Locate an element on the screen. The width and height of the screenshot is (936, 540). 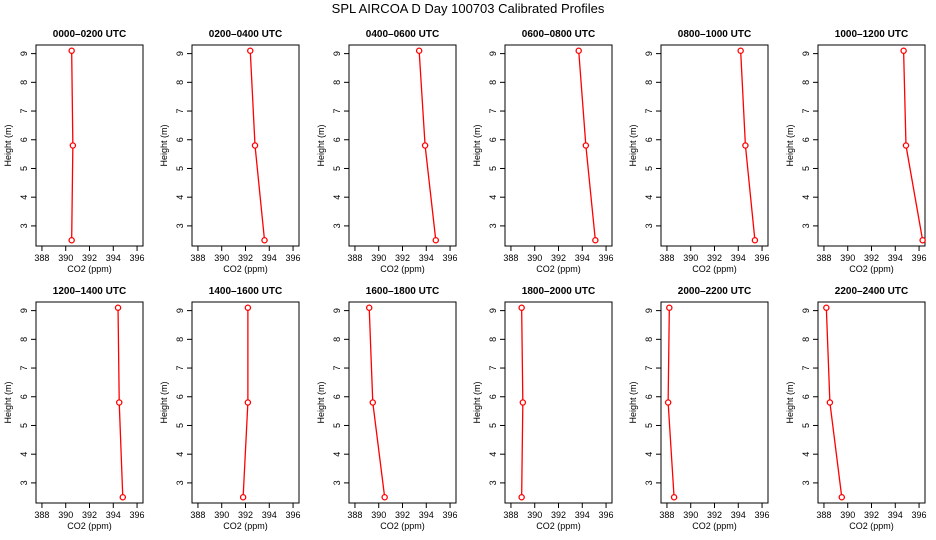
panel-title: 0600–0800 UTC is located at coordinates (558, 34).